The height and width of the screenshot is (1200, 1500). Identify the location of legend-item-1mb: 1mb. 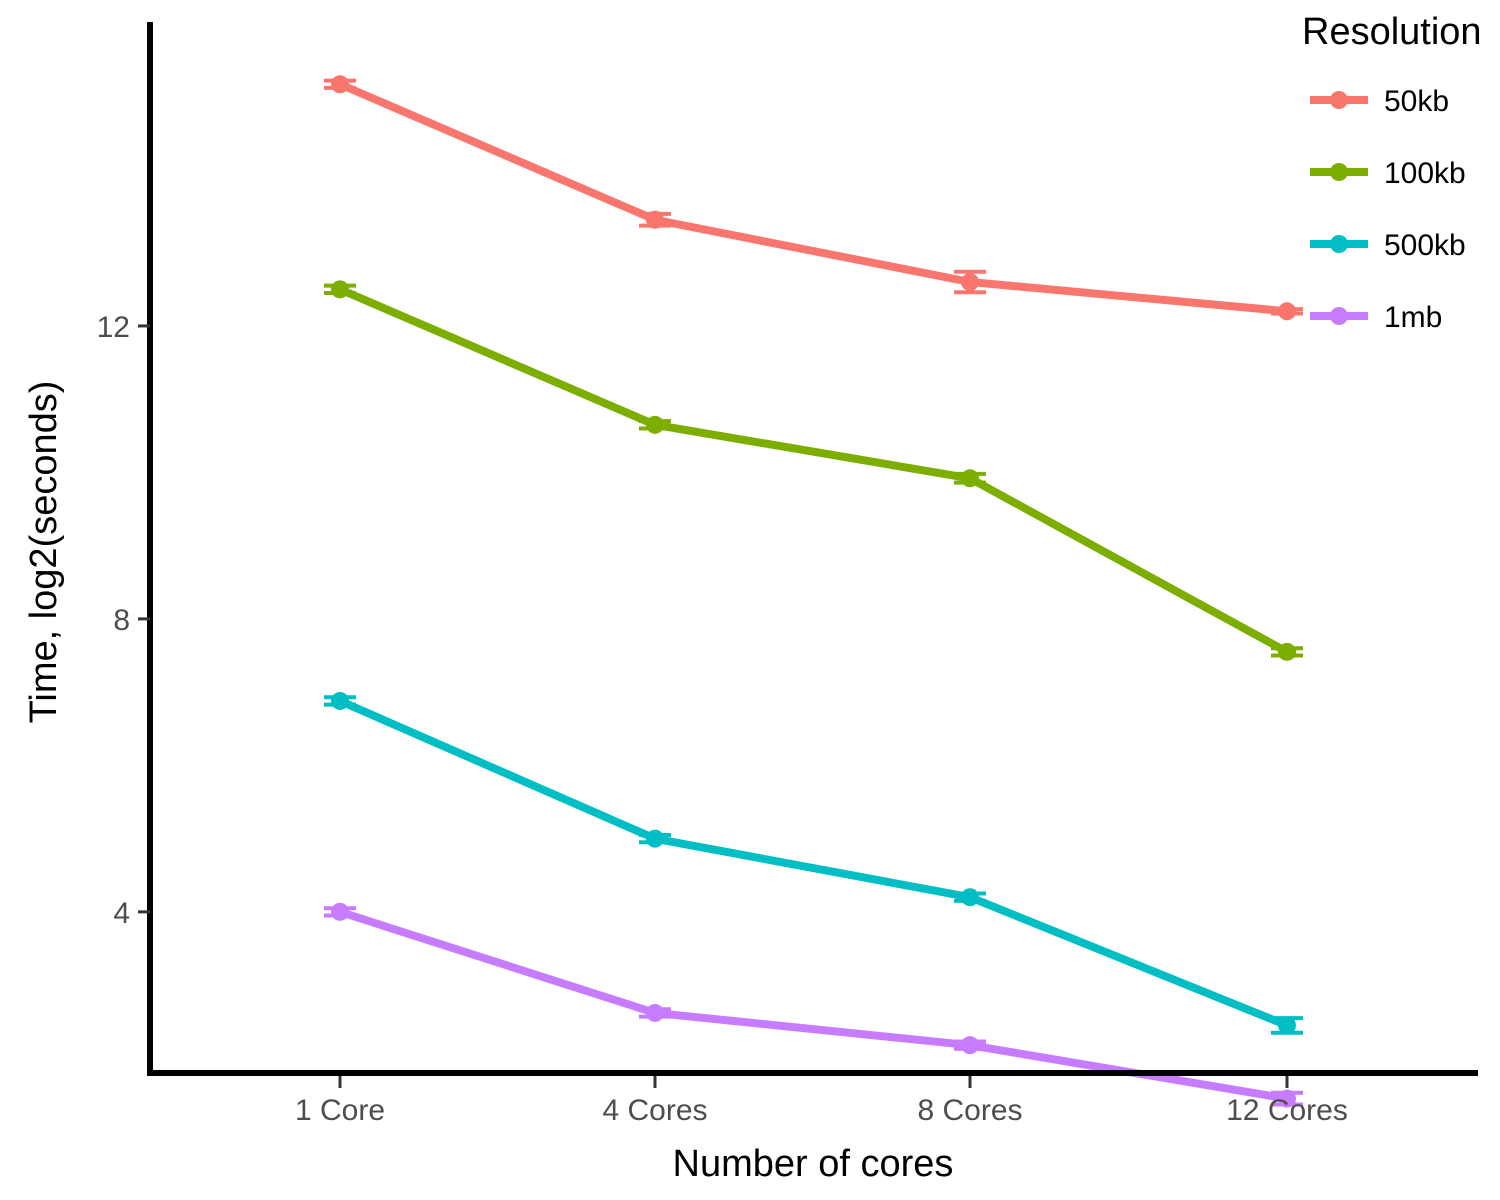
(1376, 317).